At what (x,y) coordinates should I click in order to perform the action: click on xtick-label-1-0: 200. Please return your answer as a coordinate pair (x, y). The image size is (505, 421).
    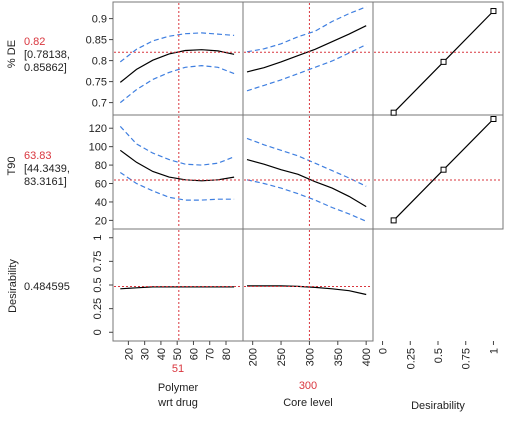
    Looking at the image, I should click on (254, 357).